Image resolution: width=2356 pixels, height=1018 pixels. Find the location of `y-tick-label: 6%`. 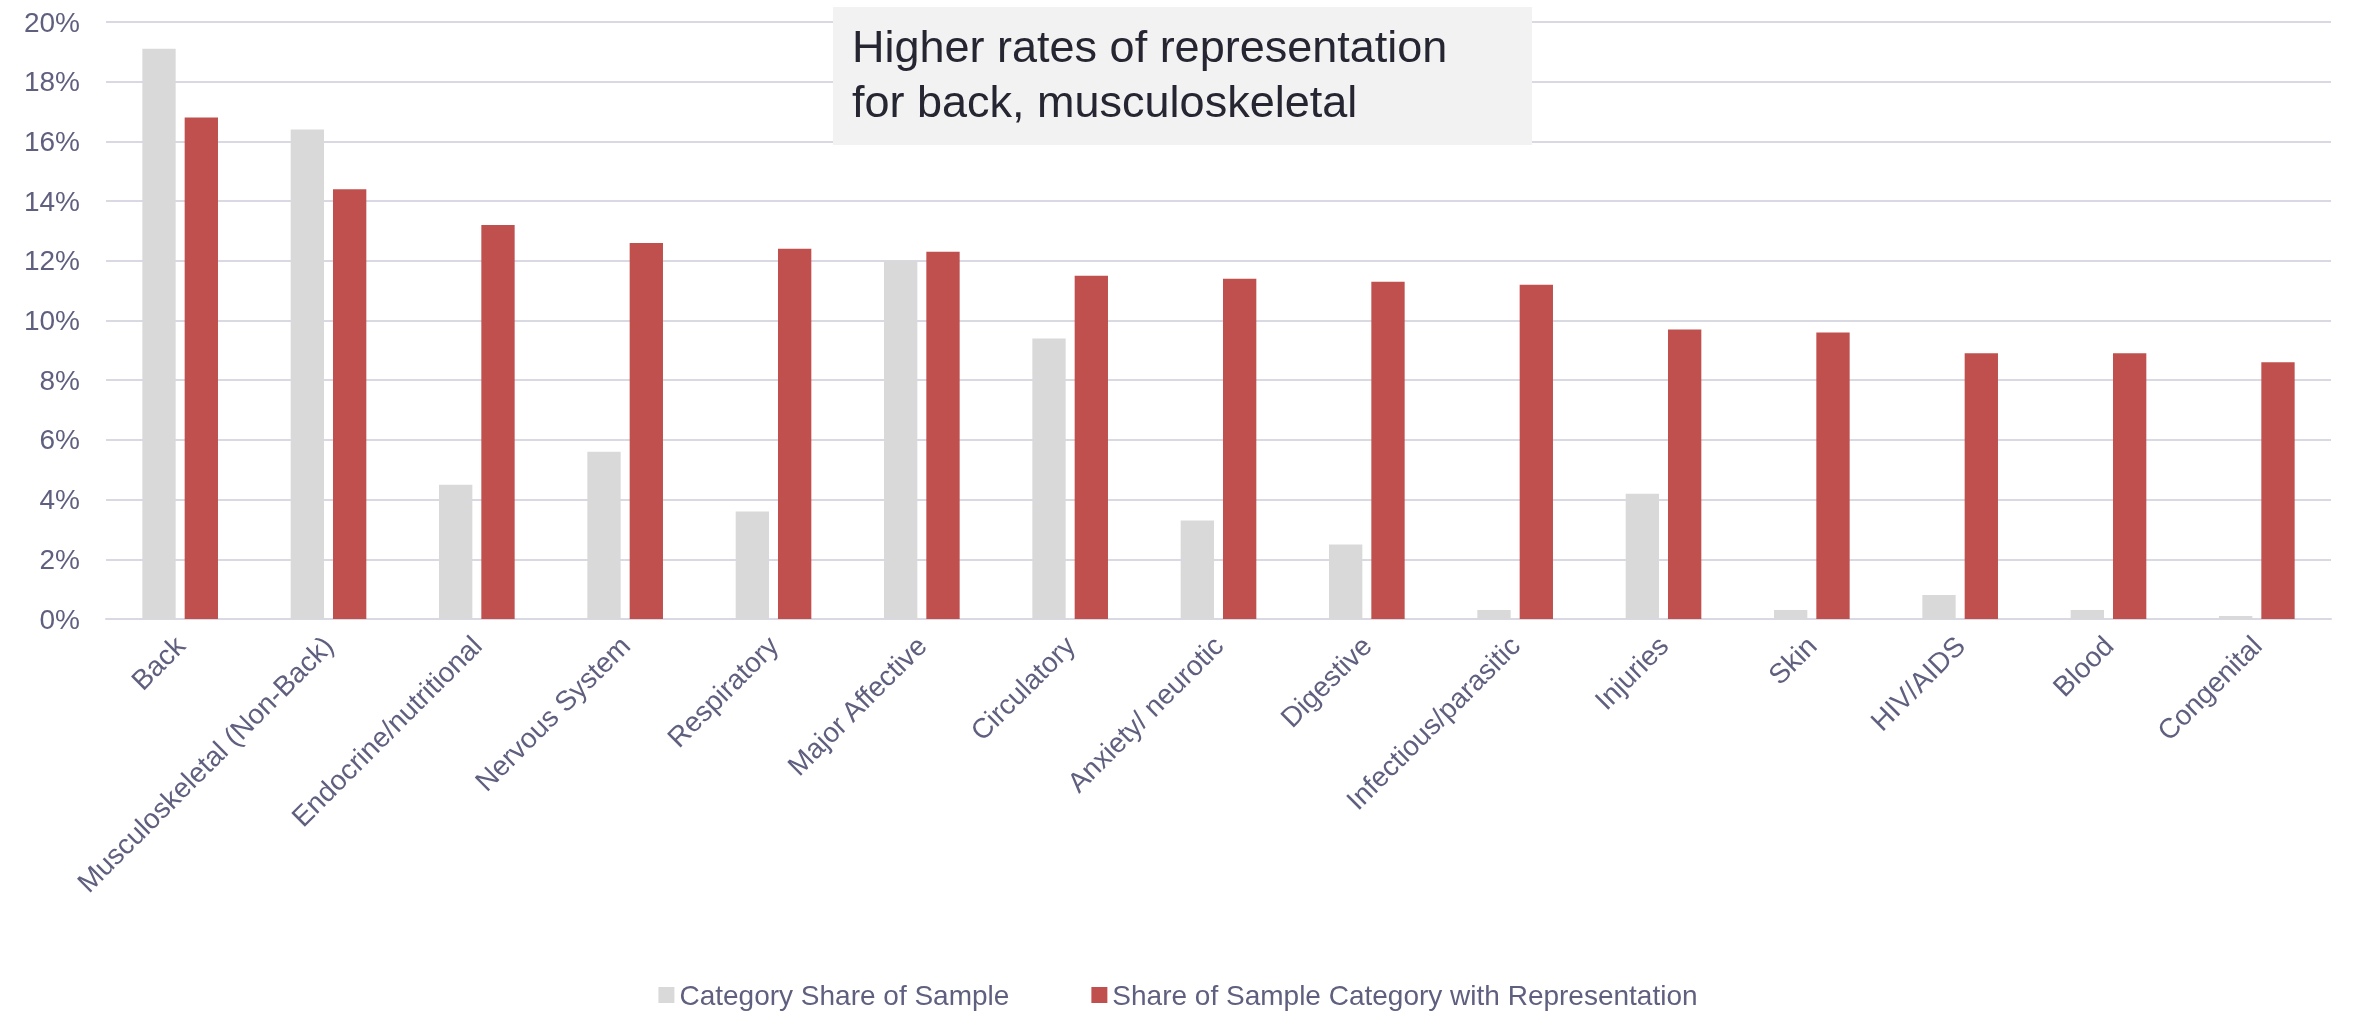

y-tick-label: 6% is located at coordinates (59, 440).